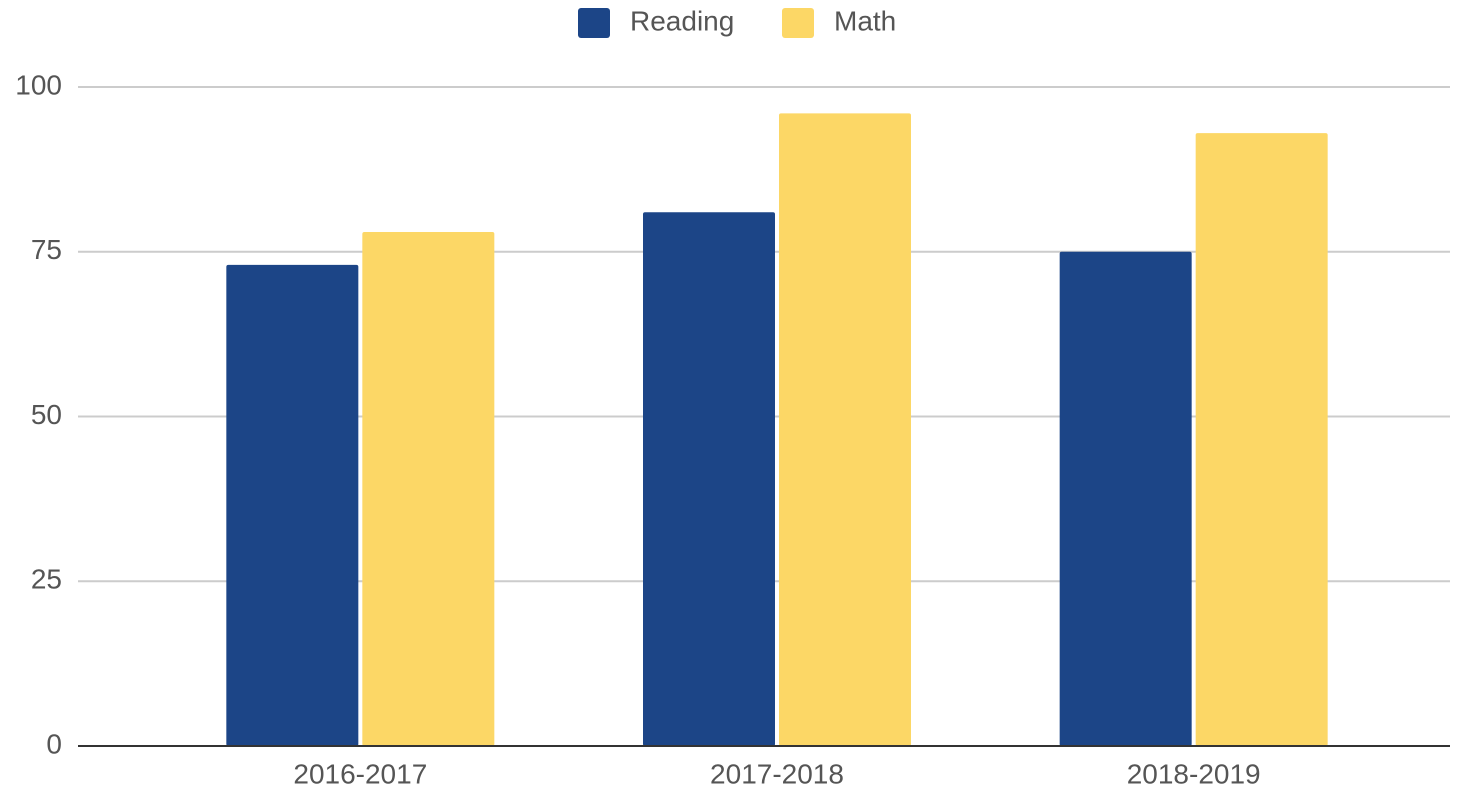 This screenshot has height=793, width=1462. Describe the element at coordinates (46, 579) in the screenshot. I see `y-tick-label: 25` at that location.